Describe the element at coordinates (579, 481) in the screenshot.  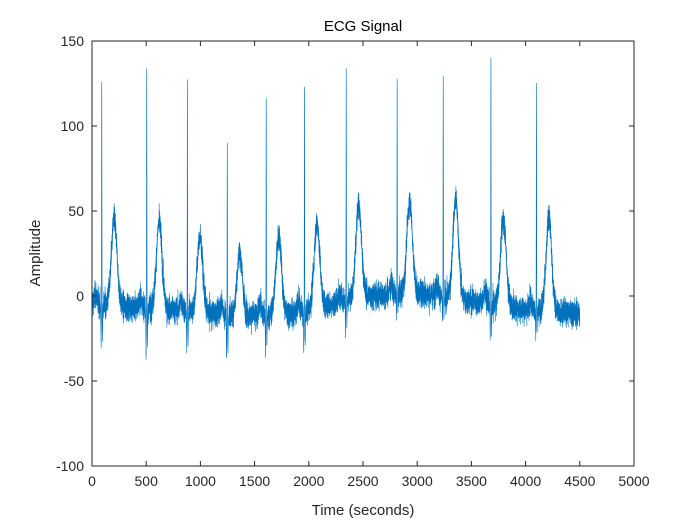
I see `x-tick-label: 4500` at that location.